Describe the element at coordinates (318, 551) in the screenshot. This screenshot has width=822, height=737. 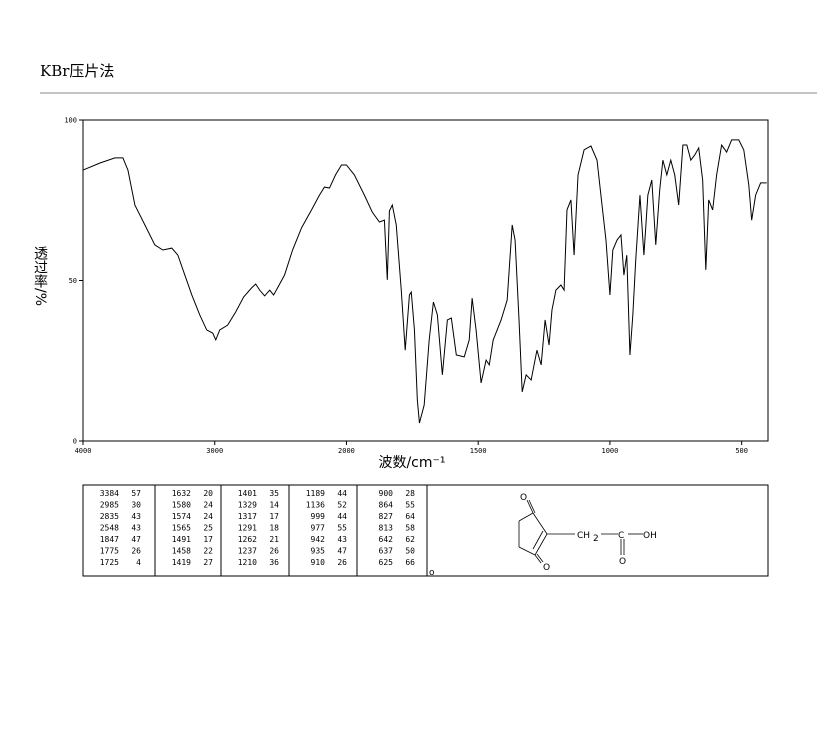
I see `peak-wavenumber: 935` at that location.